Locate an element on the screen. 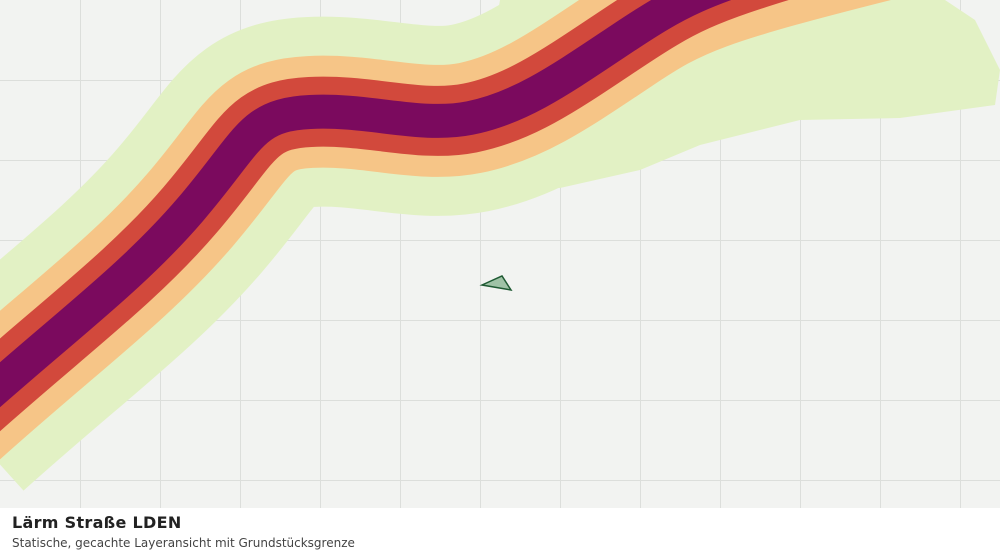 The image size is (1000, 560). layer-title: Lärm Straße LDEN is located at coordinates (97, 522).